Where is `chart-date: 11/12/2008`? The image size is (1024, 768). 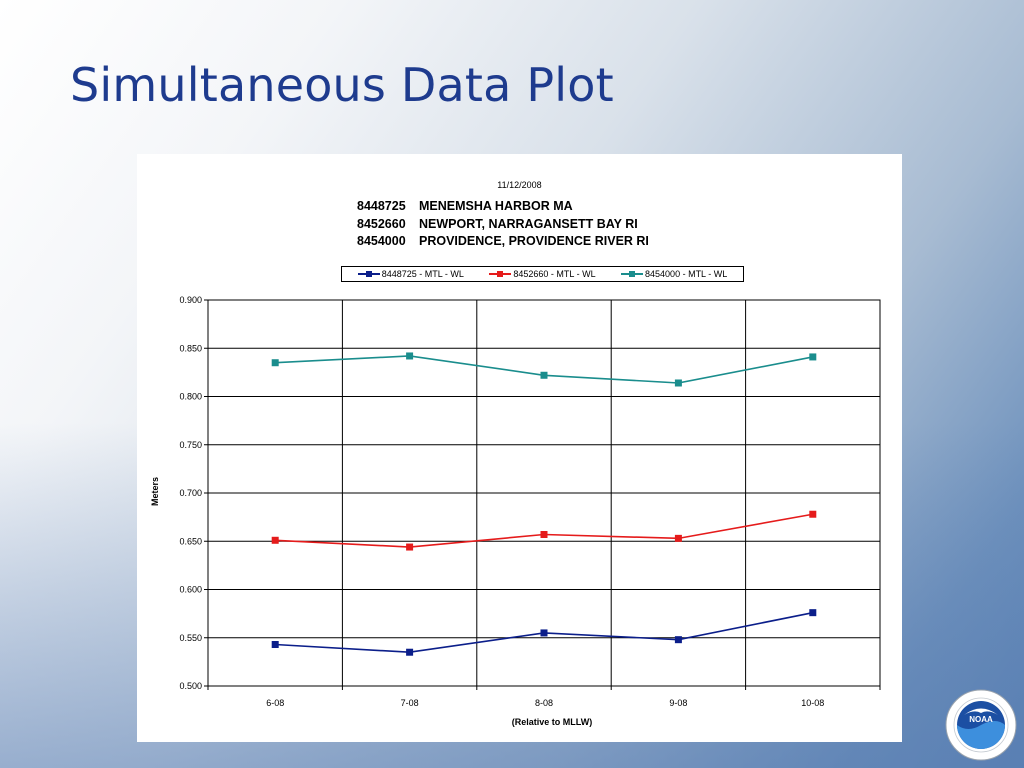
chart-date: 11/12/2008 is located at coordinates (519, 185).